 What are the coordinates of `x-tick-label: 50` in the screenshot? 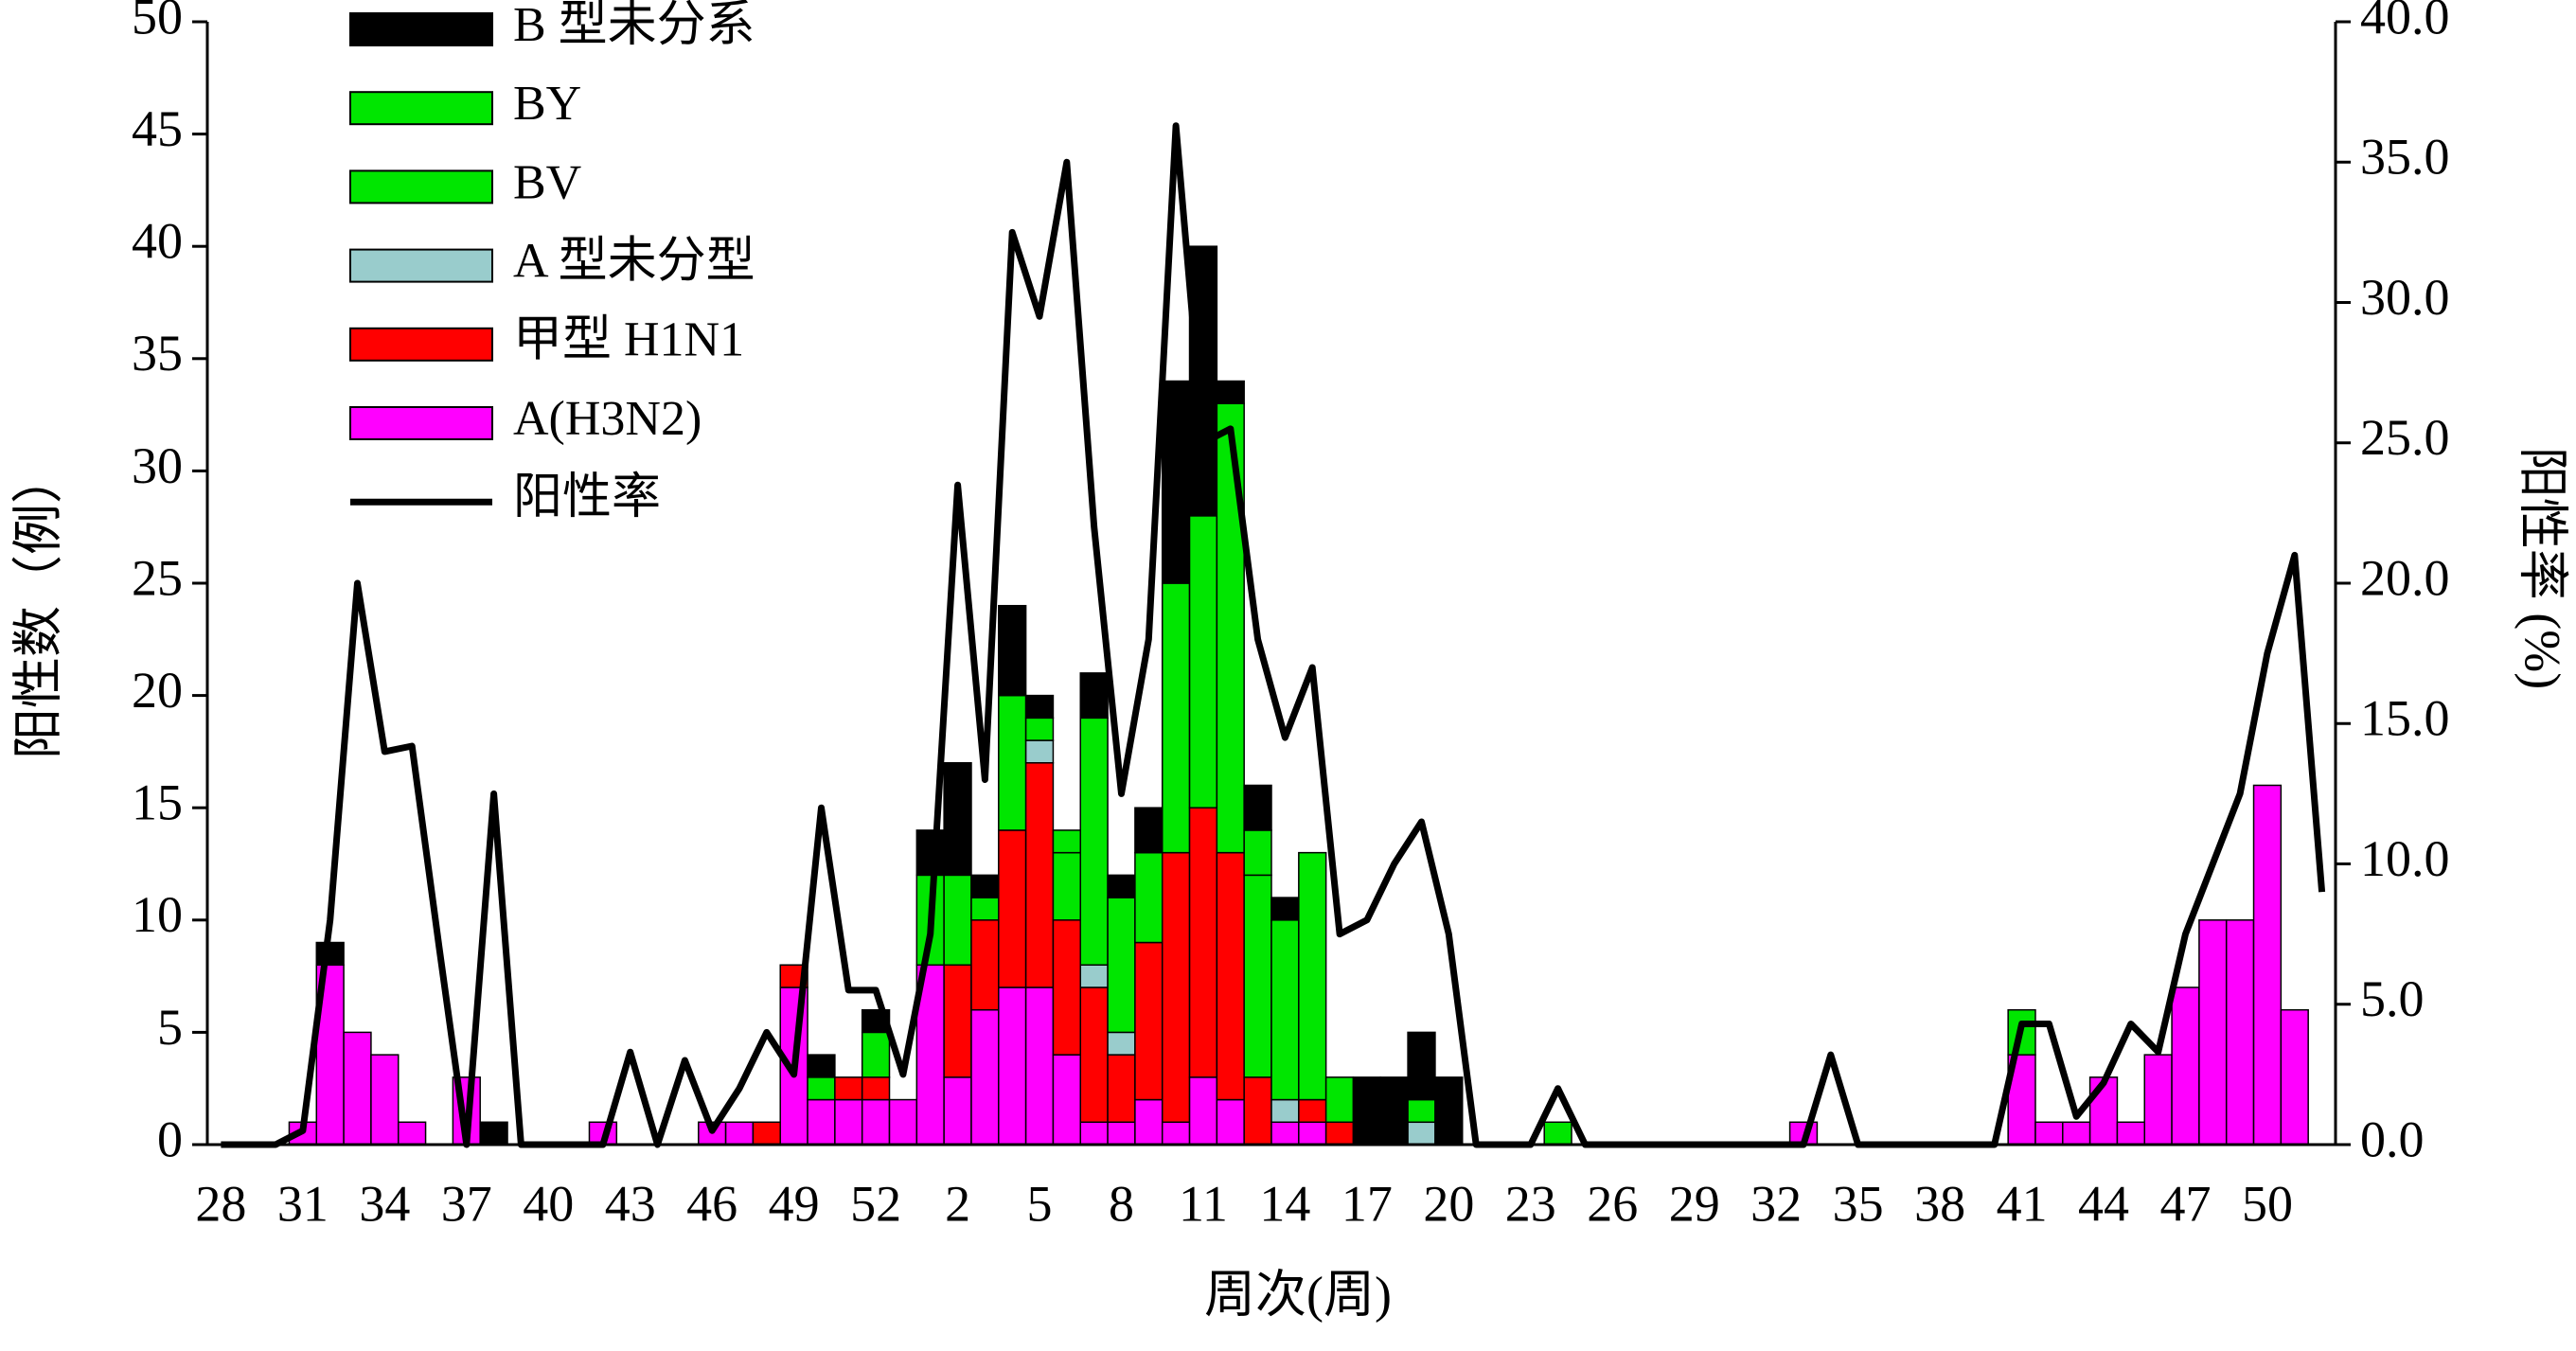 It's located at (2267, 1203).